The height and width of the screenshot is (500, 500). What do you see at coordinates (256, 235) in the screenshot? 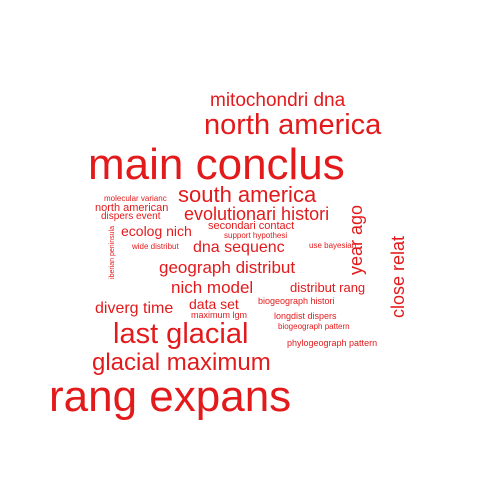
I see `word-support-hypothesi: support hypothesi` at bounding box center [256, 235].